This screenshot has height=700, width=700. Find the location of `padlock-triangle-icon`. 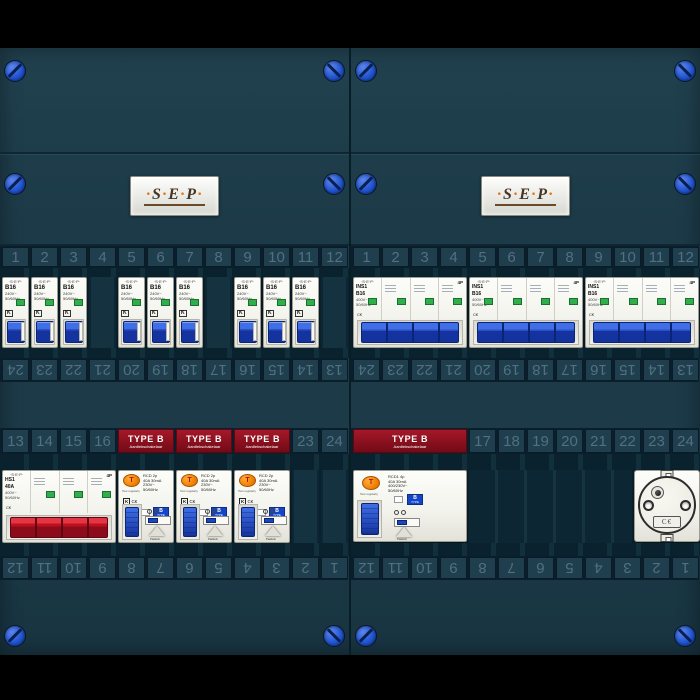

padlock-triangle-icon is located at coordinates (157, 531).